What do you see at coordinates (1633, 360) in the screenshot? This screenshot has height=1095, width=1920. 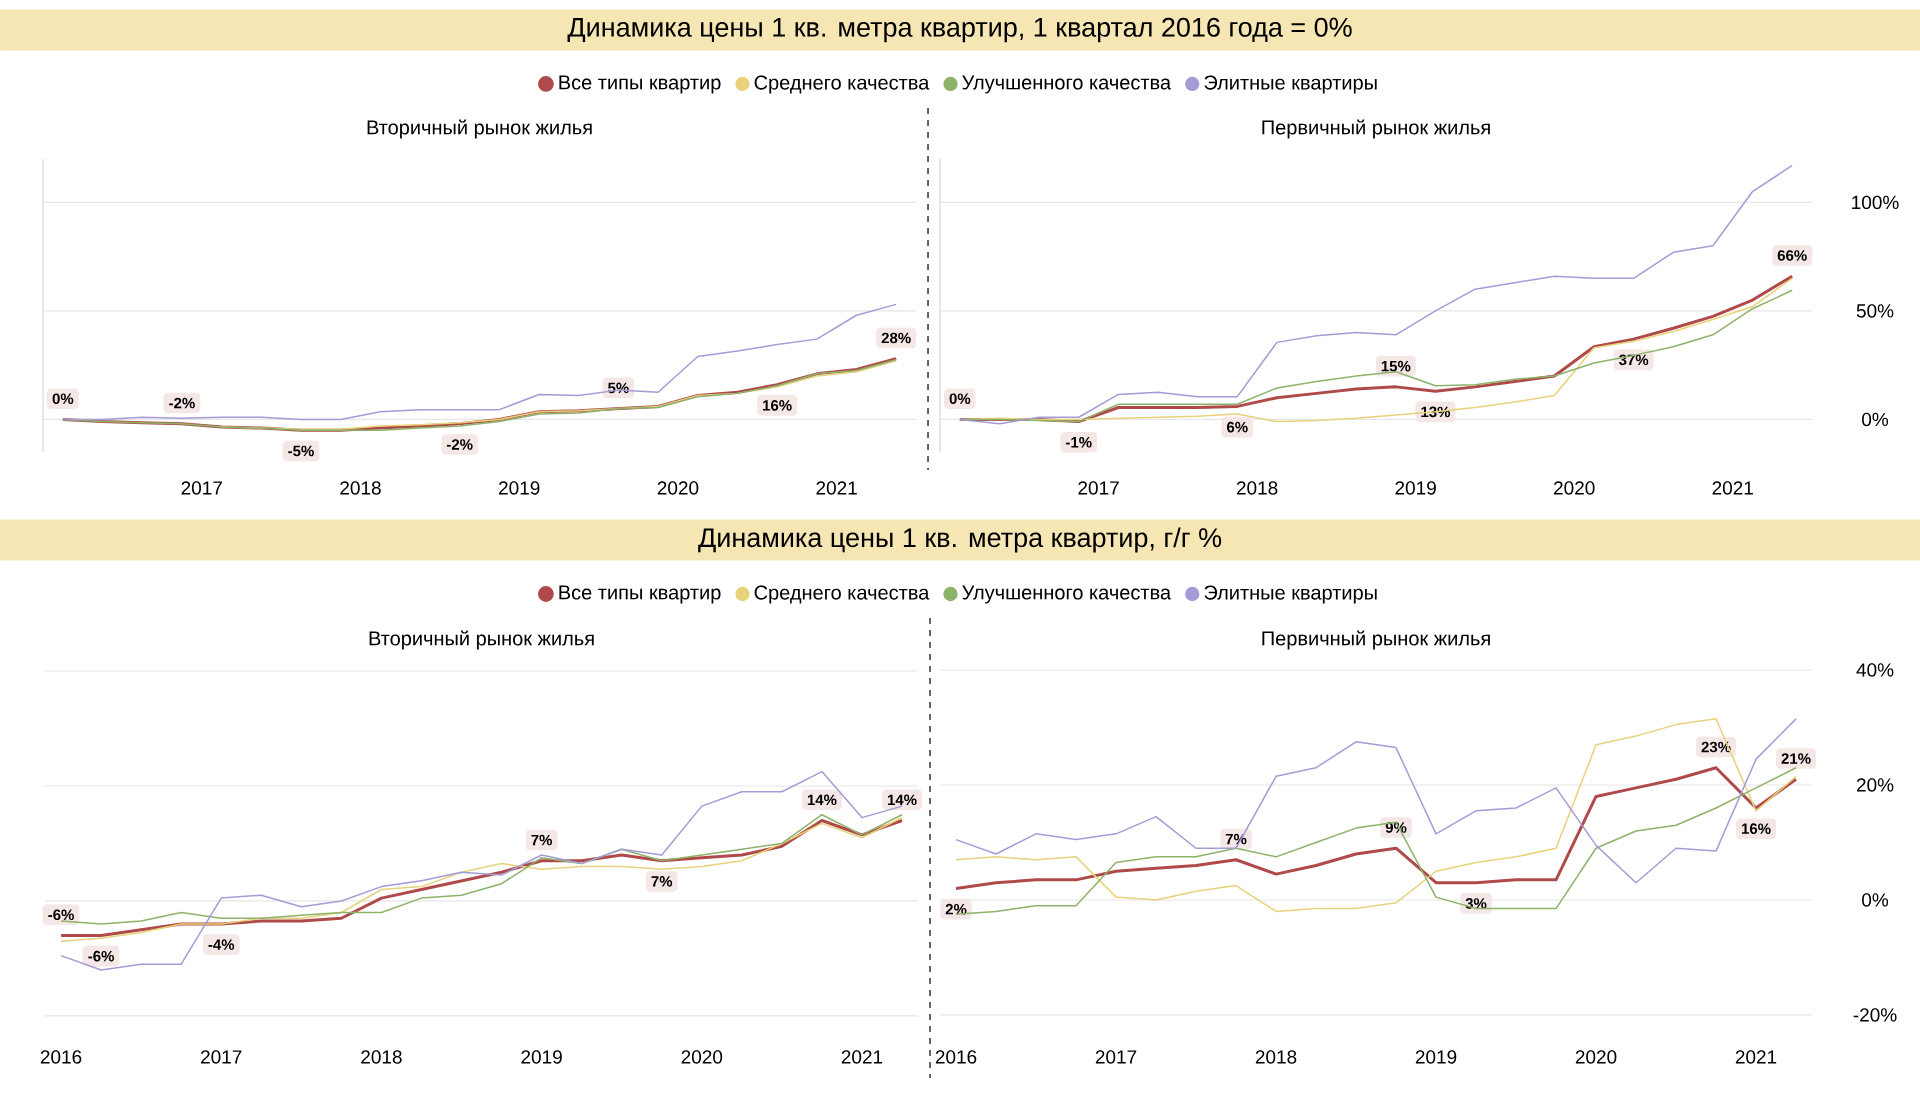 I see `data-label: 37%` at bounding box center [1633, 360].